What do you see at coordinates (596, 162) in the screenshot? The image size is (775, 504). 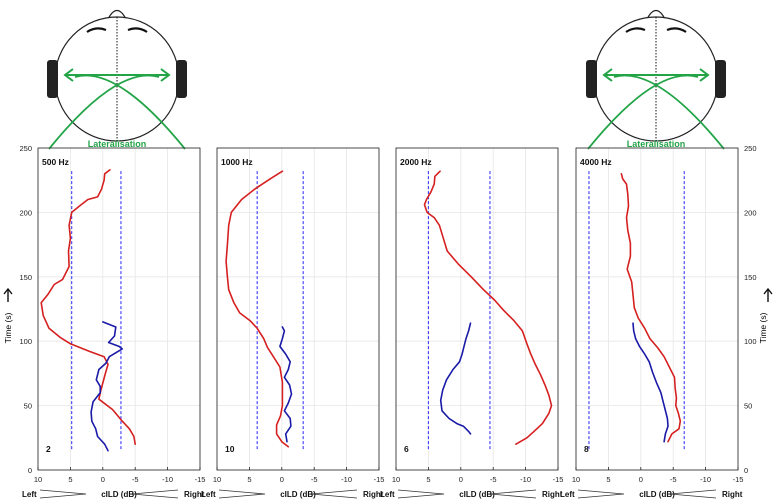 I see `panel-title: 4000 Hz` at bounding box center [596, 162].